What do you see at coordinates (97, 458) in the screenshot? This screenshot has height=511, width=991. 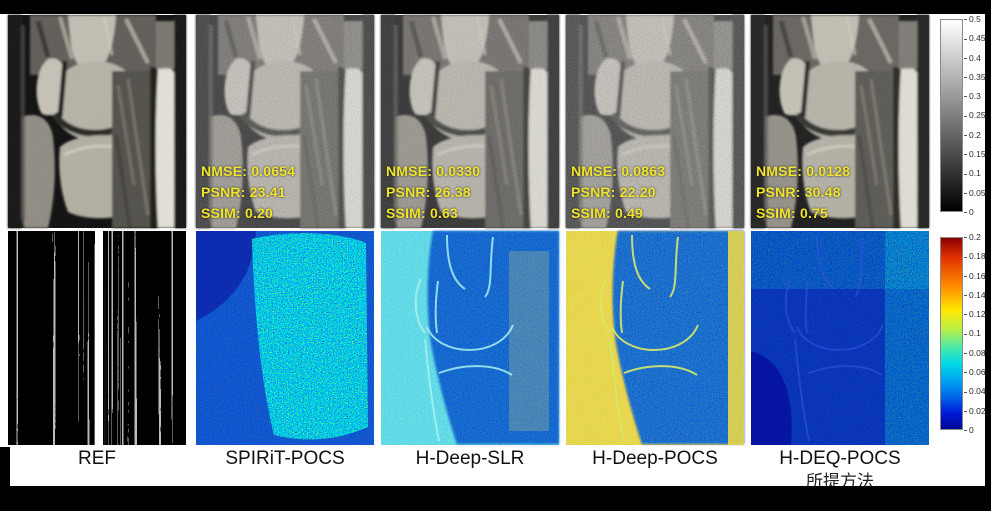 I see `column-label-ref: REF` at bounding box center [97, 458].